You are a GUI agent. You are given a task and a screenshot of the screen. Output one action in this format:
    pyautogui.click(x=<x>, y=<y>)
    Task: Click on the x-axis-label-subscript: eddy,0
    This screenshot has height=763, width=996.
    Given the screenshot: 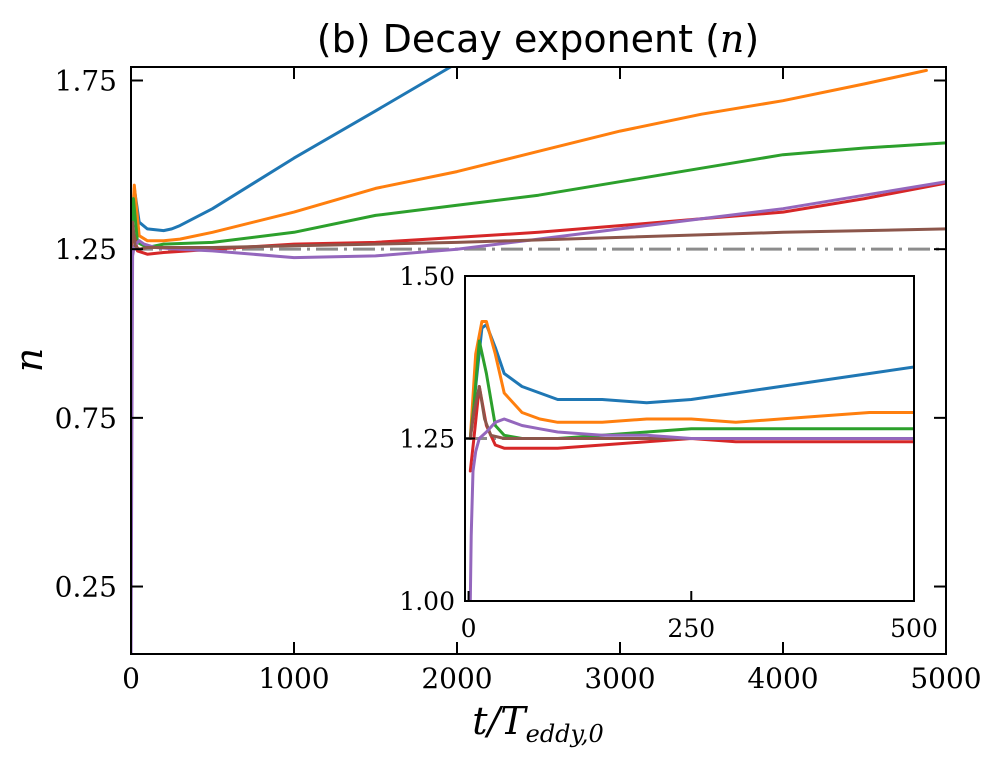 What is the action you would take?
    pyautogui.click(x=565, y=734)
    